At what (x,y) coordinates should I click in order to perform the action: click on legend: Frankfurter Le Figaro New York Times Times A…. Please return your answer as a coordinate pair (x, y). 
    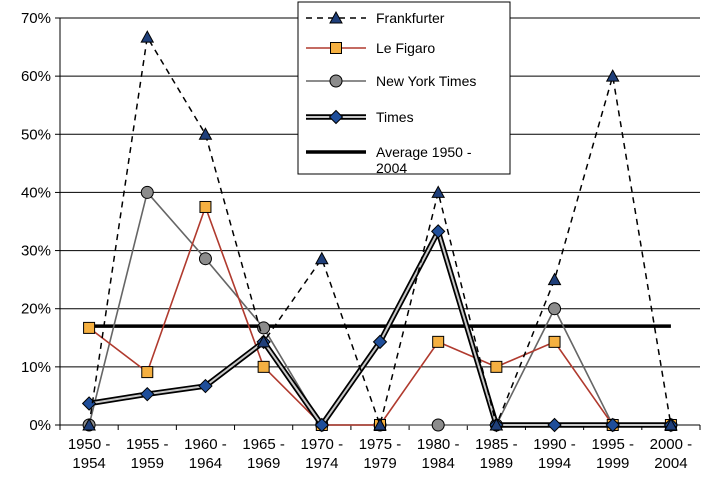
    Looking at the image, I should click on (404, 88).